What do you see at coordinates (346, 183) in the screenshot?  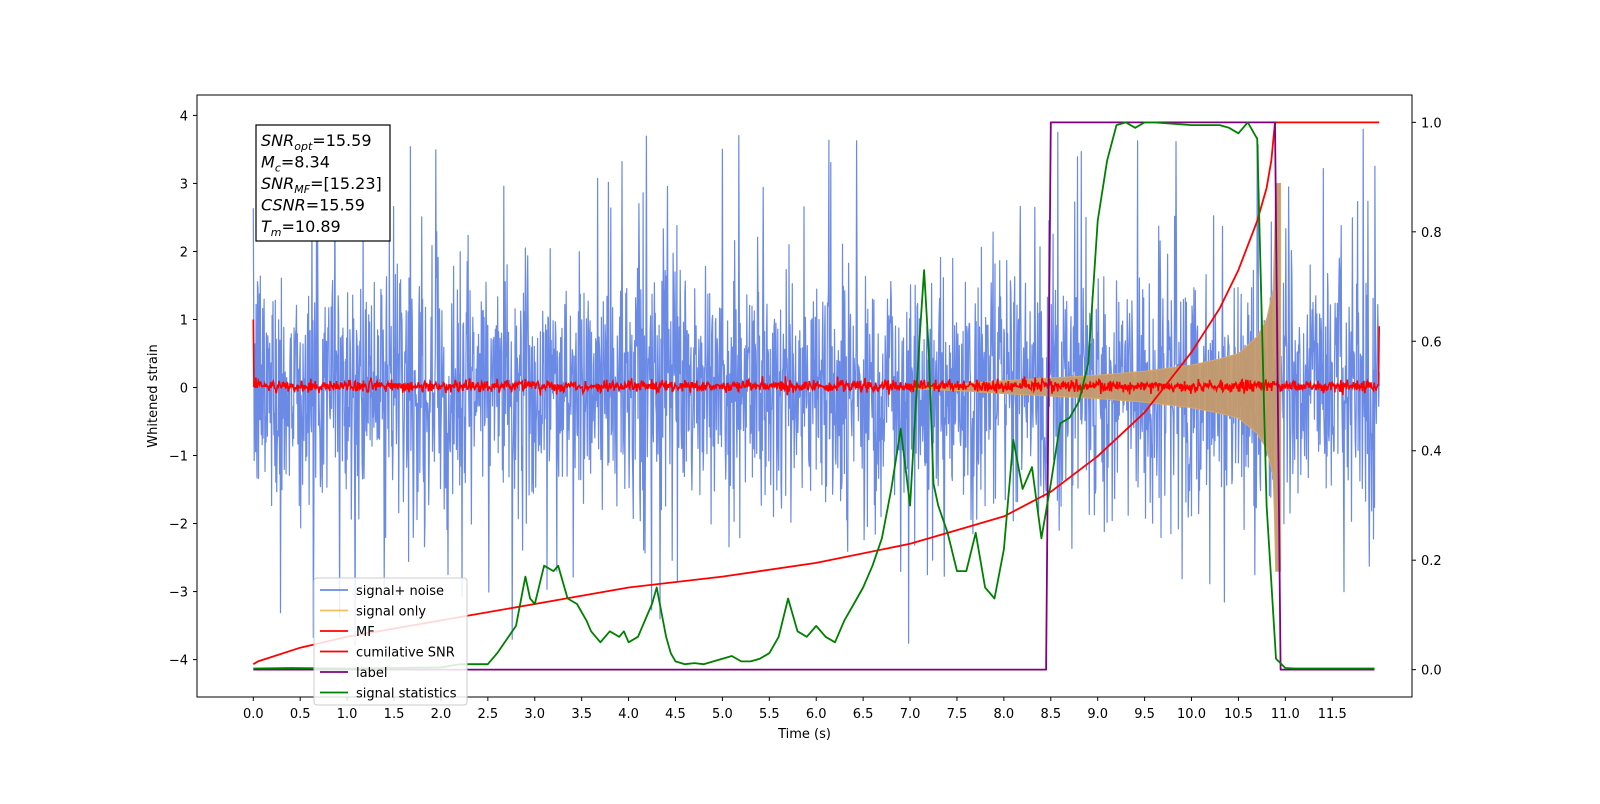 I see `info-line-value: =[15.23]` at bounding box center [346, 183].